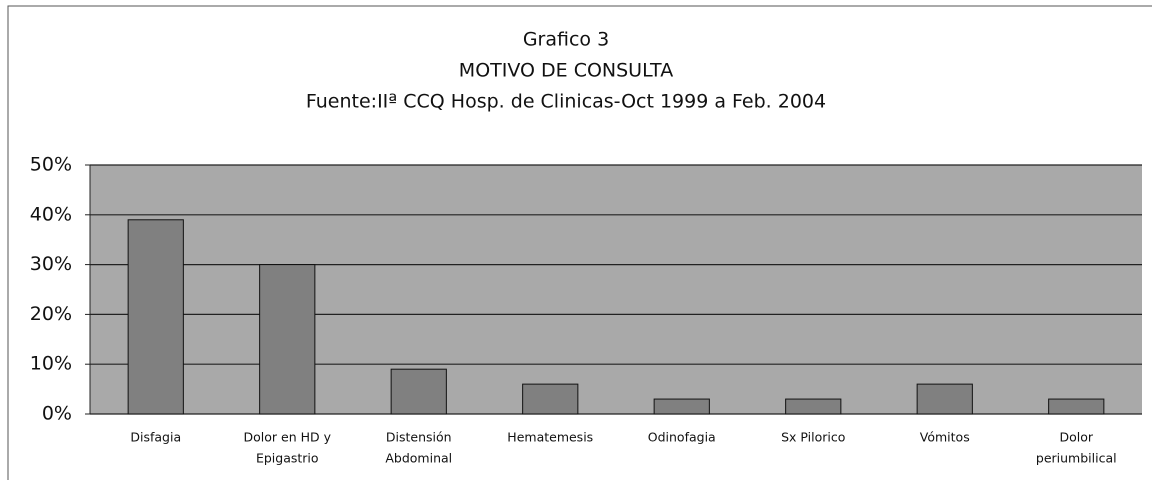 Image resolution: width=1152 pixels, height=484 pixels. I want to click on y-tick-label: 50%, so click(51, 165).